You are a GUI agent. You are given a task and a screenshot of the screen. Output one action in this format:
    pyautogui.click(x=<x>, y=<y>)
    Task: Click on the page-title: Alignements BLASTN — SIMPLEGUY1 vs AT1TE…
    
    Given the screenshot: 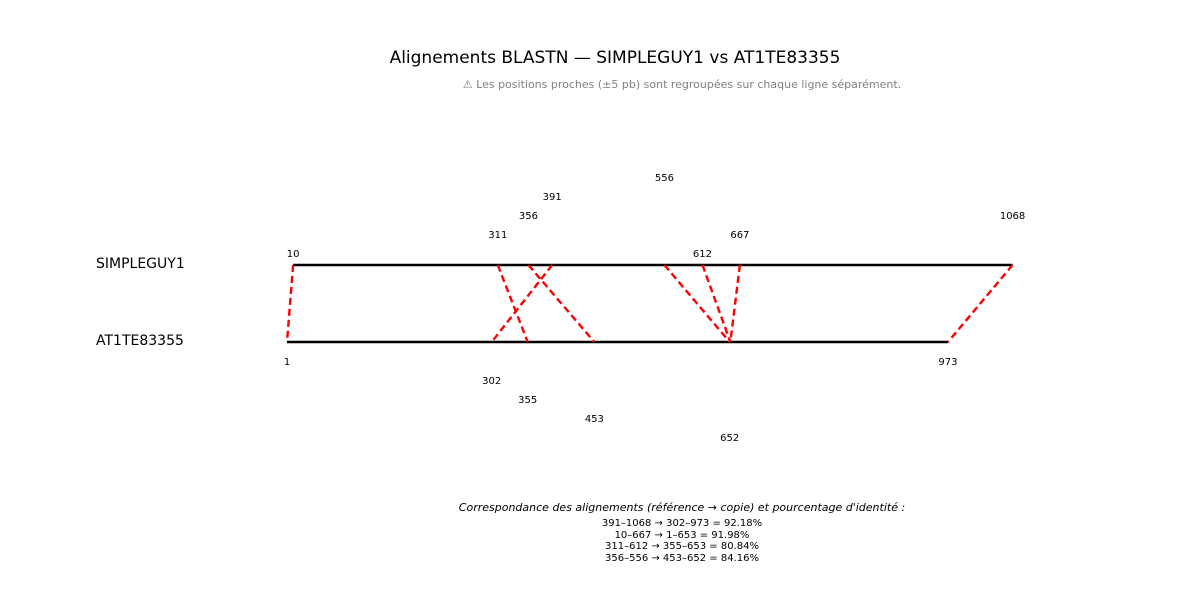 What is the action you would take?
    pyautogui.click(x=615, y=58)
    